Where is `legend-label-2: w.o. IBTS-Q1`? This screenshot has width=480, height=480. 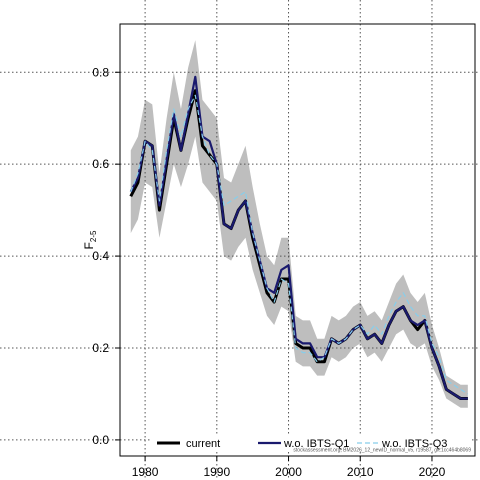 legend-label-2: w.o. IBTS-Q1 is located at coordinates (316, 444).